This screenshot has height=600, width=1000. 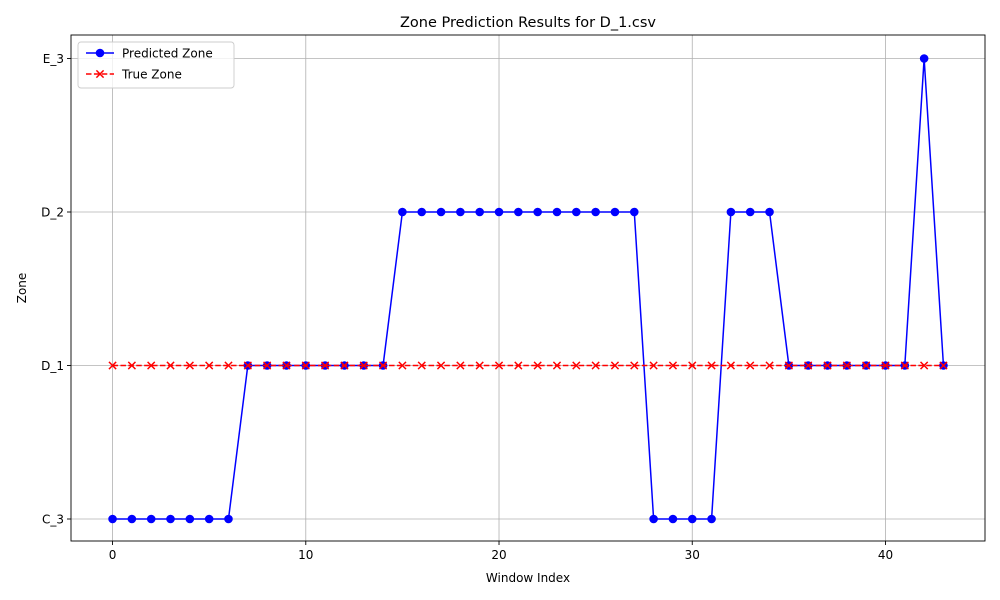 I want to click on x-tick-label: 10, so click(x=305, y=555).